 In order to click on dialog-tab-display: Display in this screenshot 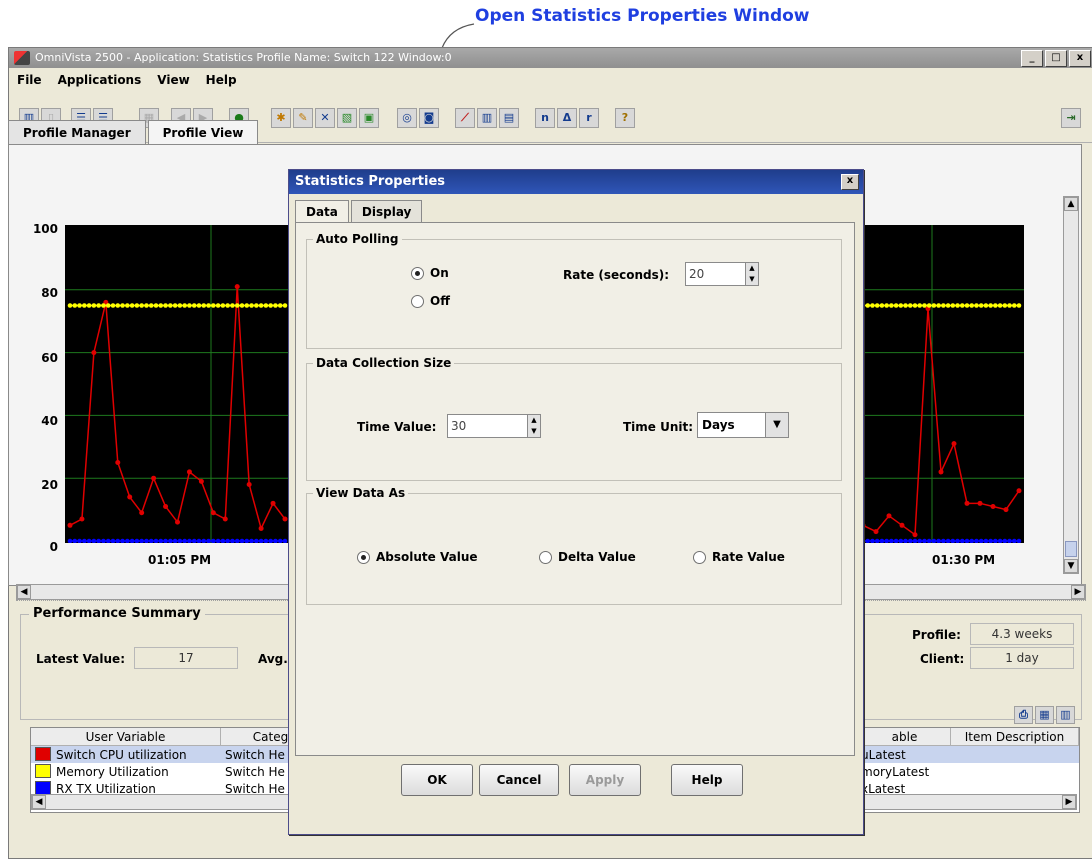, I will do `click(386, 211)`.